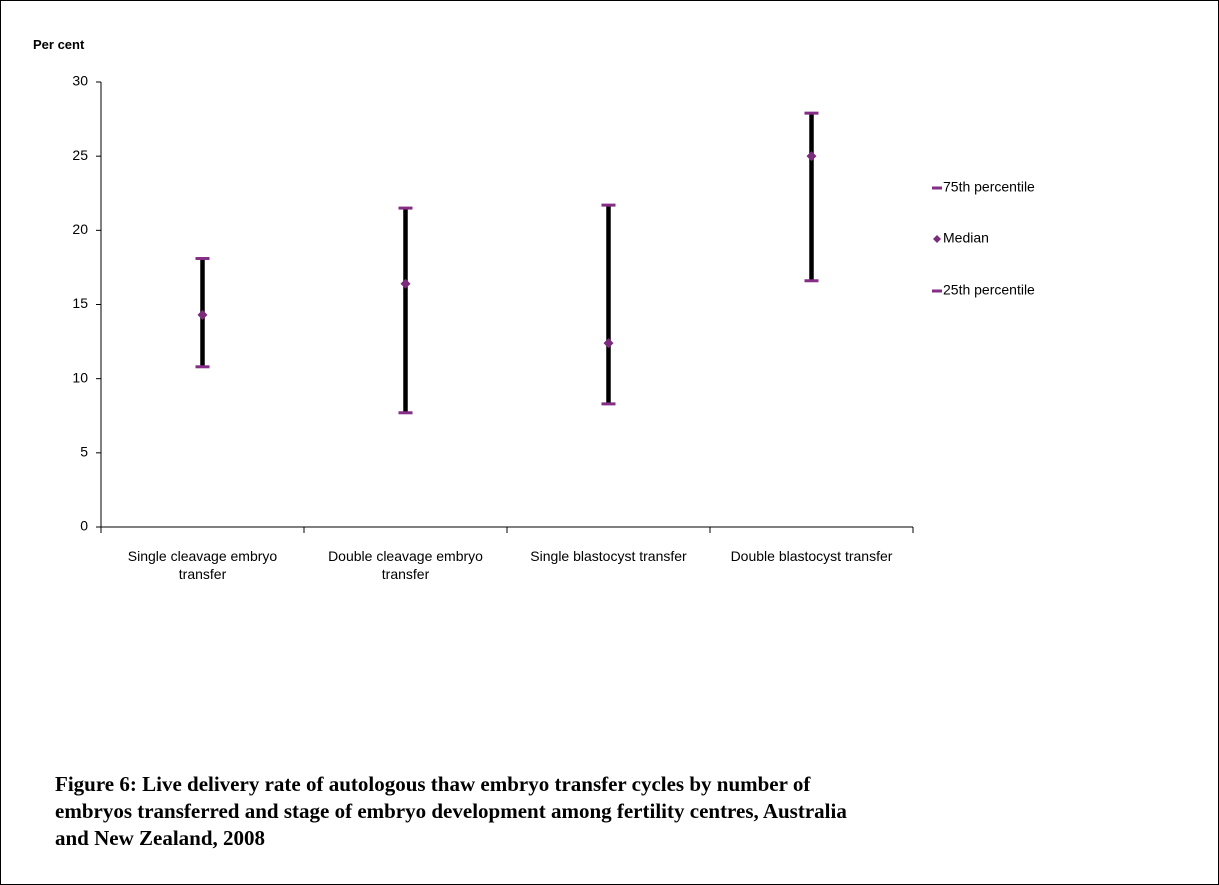 The height and width of the screenshot is (885, 1219). What do you see at coordinates (405, 565) in the screenshot?
I see `x-tick-label: Double cleavage embryo transfer` at bounding box center [405, 565].